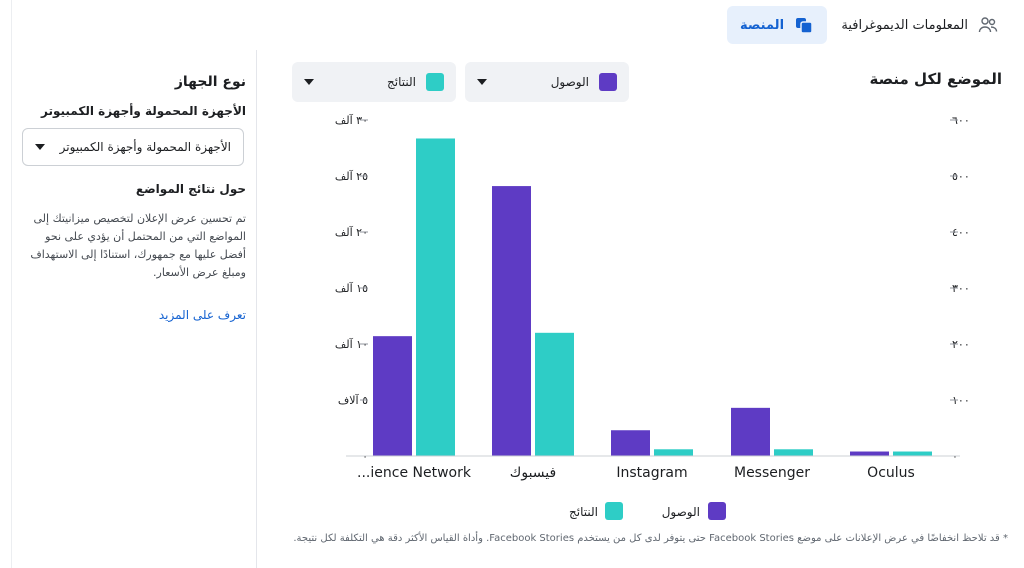 Image resolution: width=1024 pixels, height=568 pixels. What do you see at coordinates (401, 82) in the screenshot?
I see `results-dropdown-label: النتائج` at bounding box center [401, 82].